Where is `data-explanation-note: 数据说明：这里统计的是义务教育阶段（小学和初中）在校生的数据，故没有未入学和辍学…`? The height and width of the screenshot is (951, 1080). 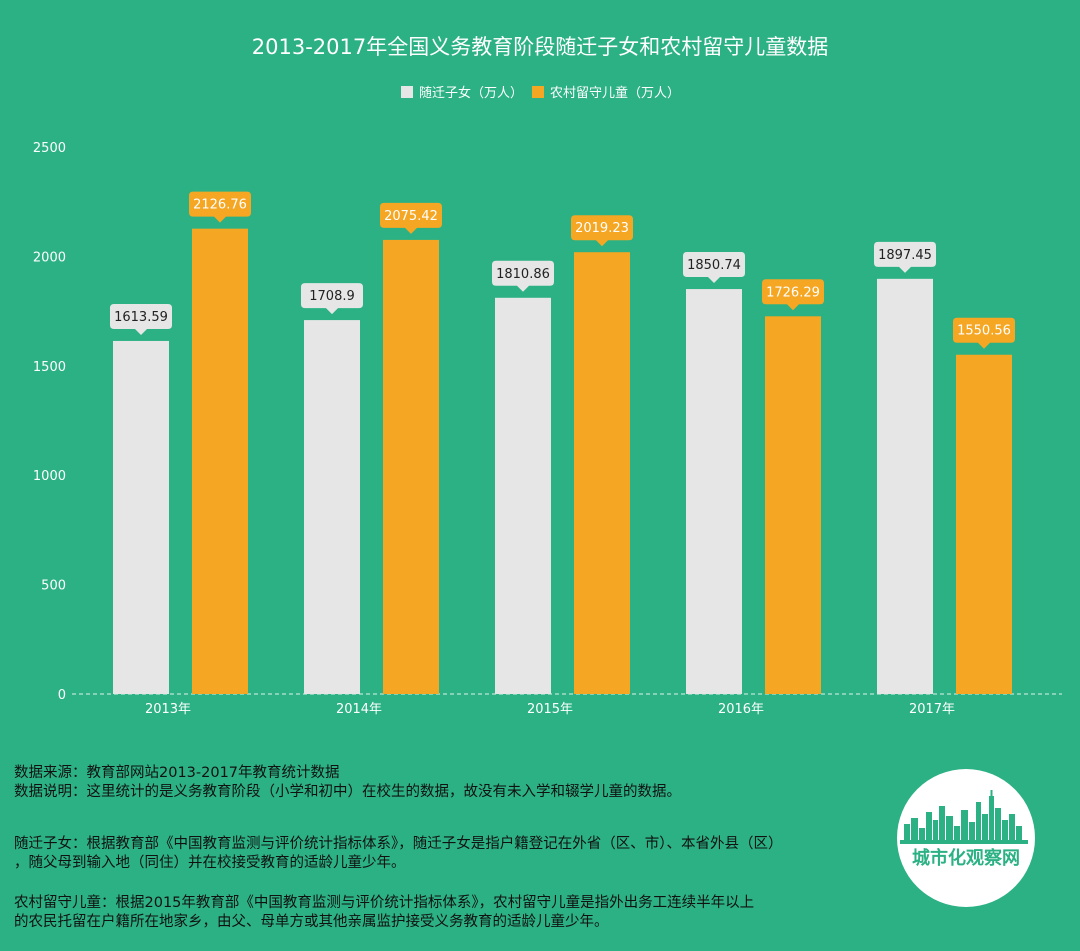 data-explanation-note: 数据说明：这里统计的是义务教育阶段（小学和初中）在校生的数据，故没有未入学和辍学… is located at coordinates (347, 792).